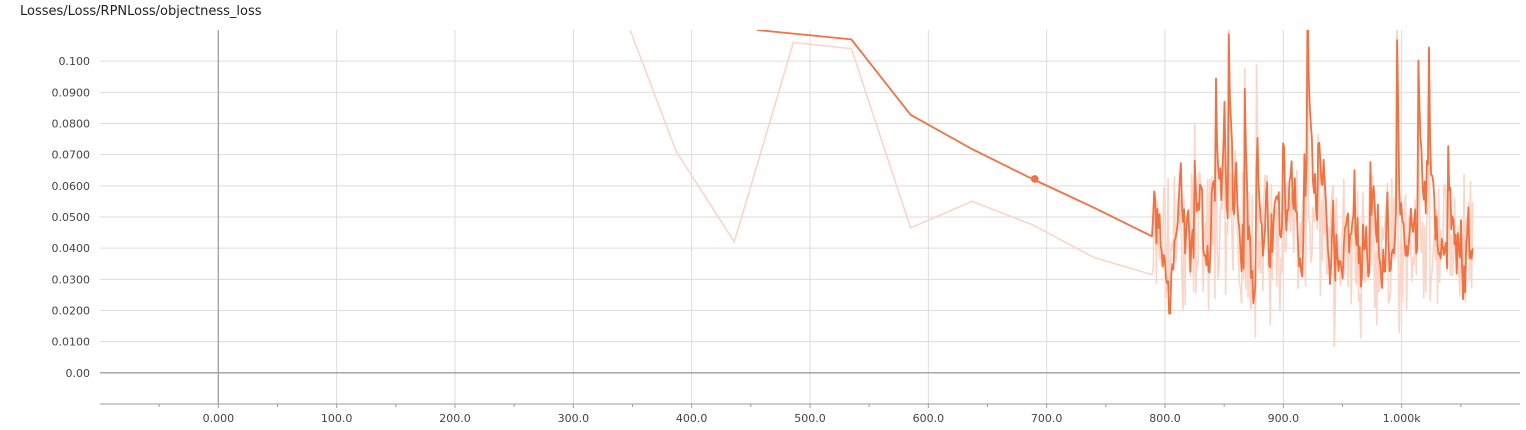  I want to click on x-tick-label: 0.000, so click(219, 418).